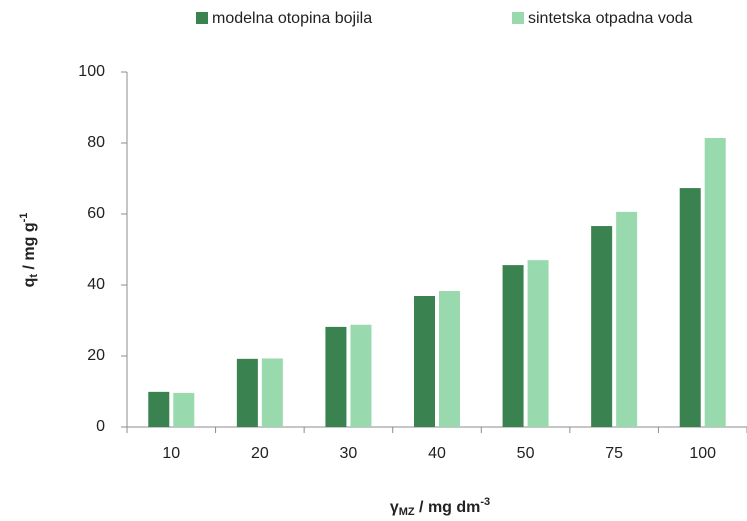 This screenshot has height=521, width=747. I want to click on x-tick-label: 40, so click(437, 453).